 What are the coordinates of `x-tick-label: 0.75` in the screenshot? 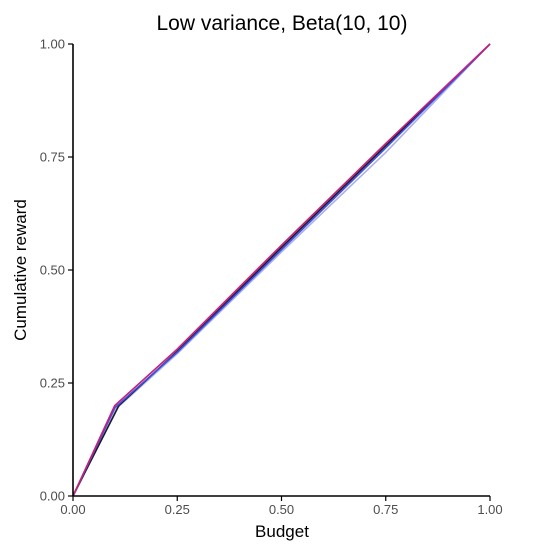 It's located at (385, 509).